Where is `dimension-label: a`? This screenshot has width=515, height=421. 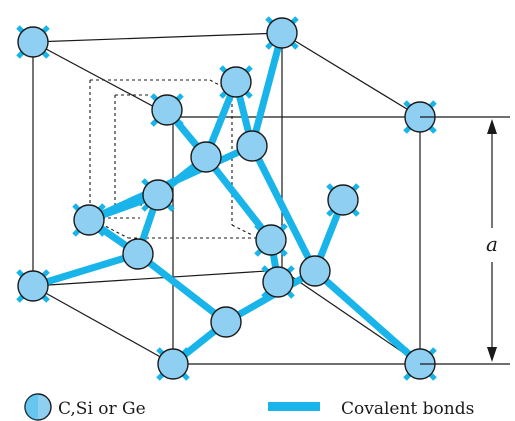
dimension-label: a is located at coordinates (492, 244).